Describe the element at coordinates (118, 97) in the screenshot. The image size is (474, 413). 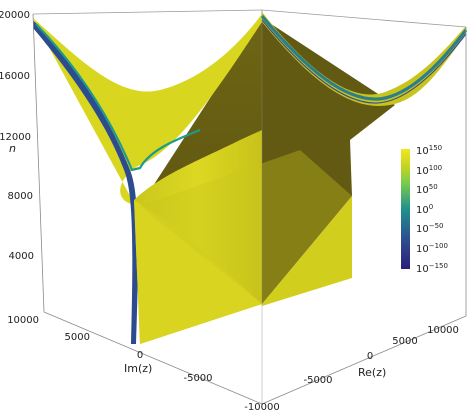
I see `surface-band-left-teal` at that location.